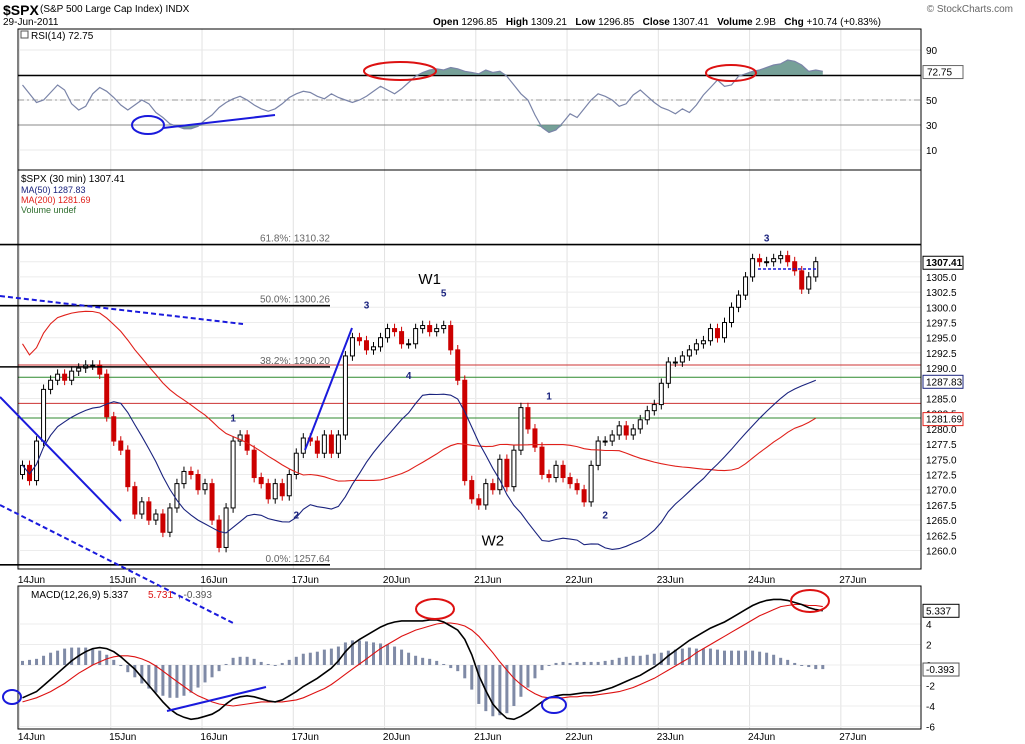 The height and width of the screenshot is (744, 1025). What do you see at coordinates (616, 22) in the screenshot?
I see `quote-low-value: 1296.85` at bounding box center [616, 22].